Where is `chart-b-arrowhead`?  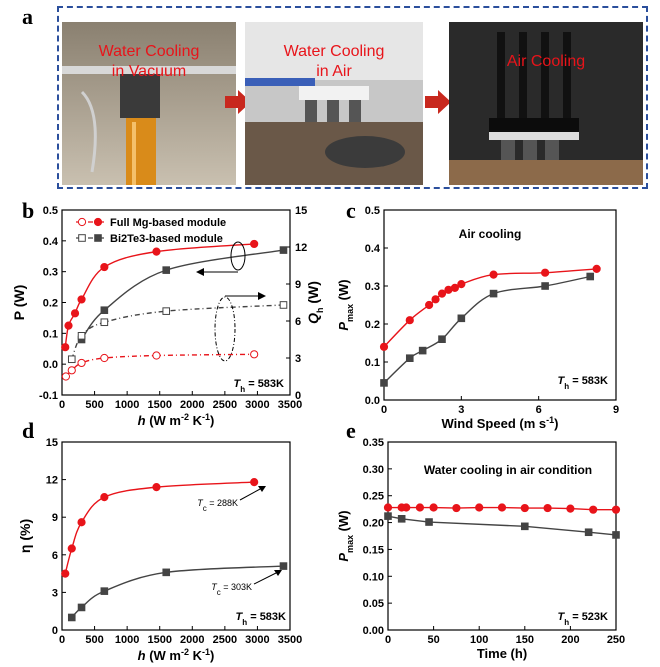 chart-b-arrowhead is located at coordinates (200, 272).